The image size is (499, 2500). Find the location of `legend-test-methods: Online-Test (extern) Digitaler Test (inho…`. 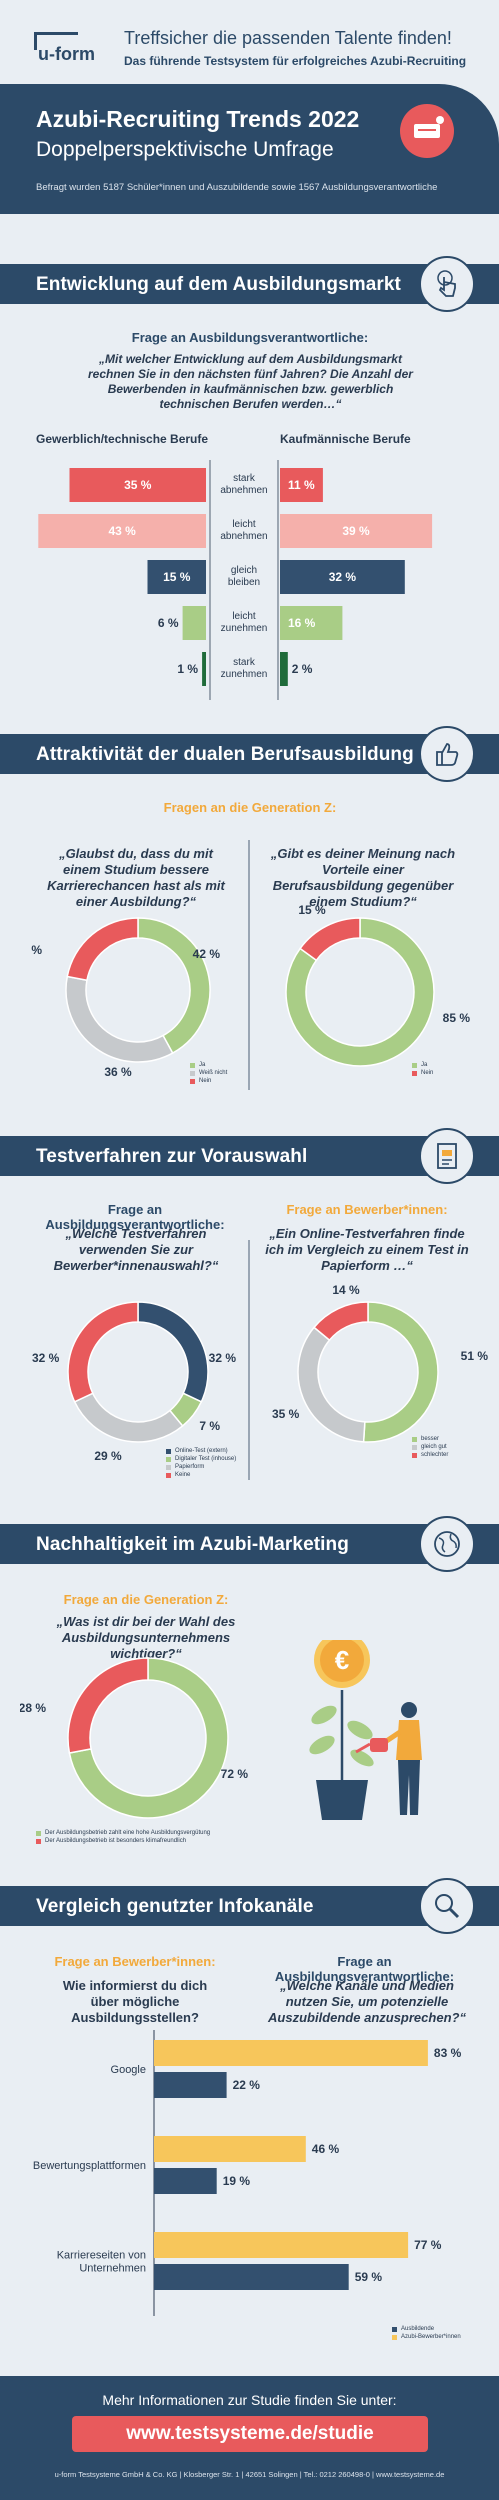

legend-test-methods: Online-Test (extern) Digitaler Test (inho… is located at coordinates (201, 1464).